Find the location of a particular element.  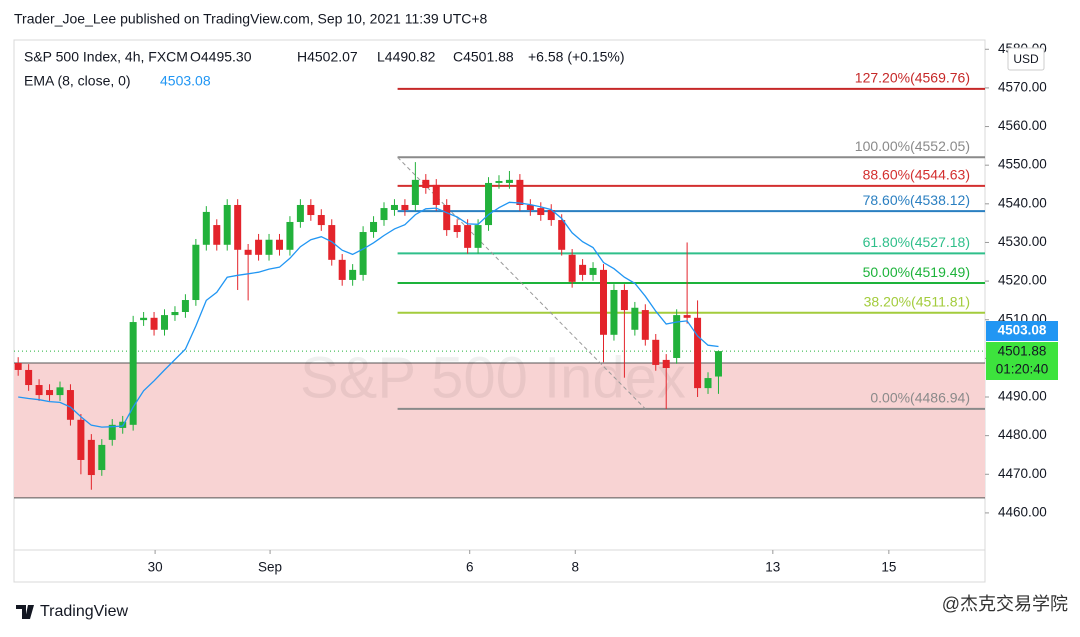

fib-label: 127.20%(4569.76) is located at coordinates (912, 78).